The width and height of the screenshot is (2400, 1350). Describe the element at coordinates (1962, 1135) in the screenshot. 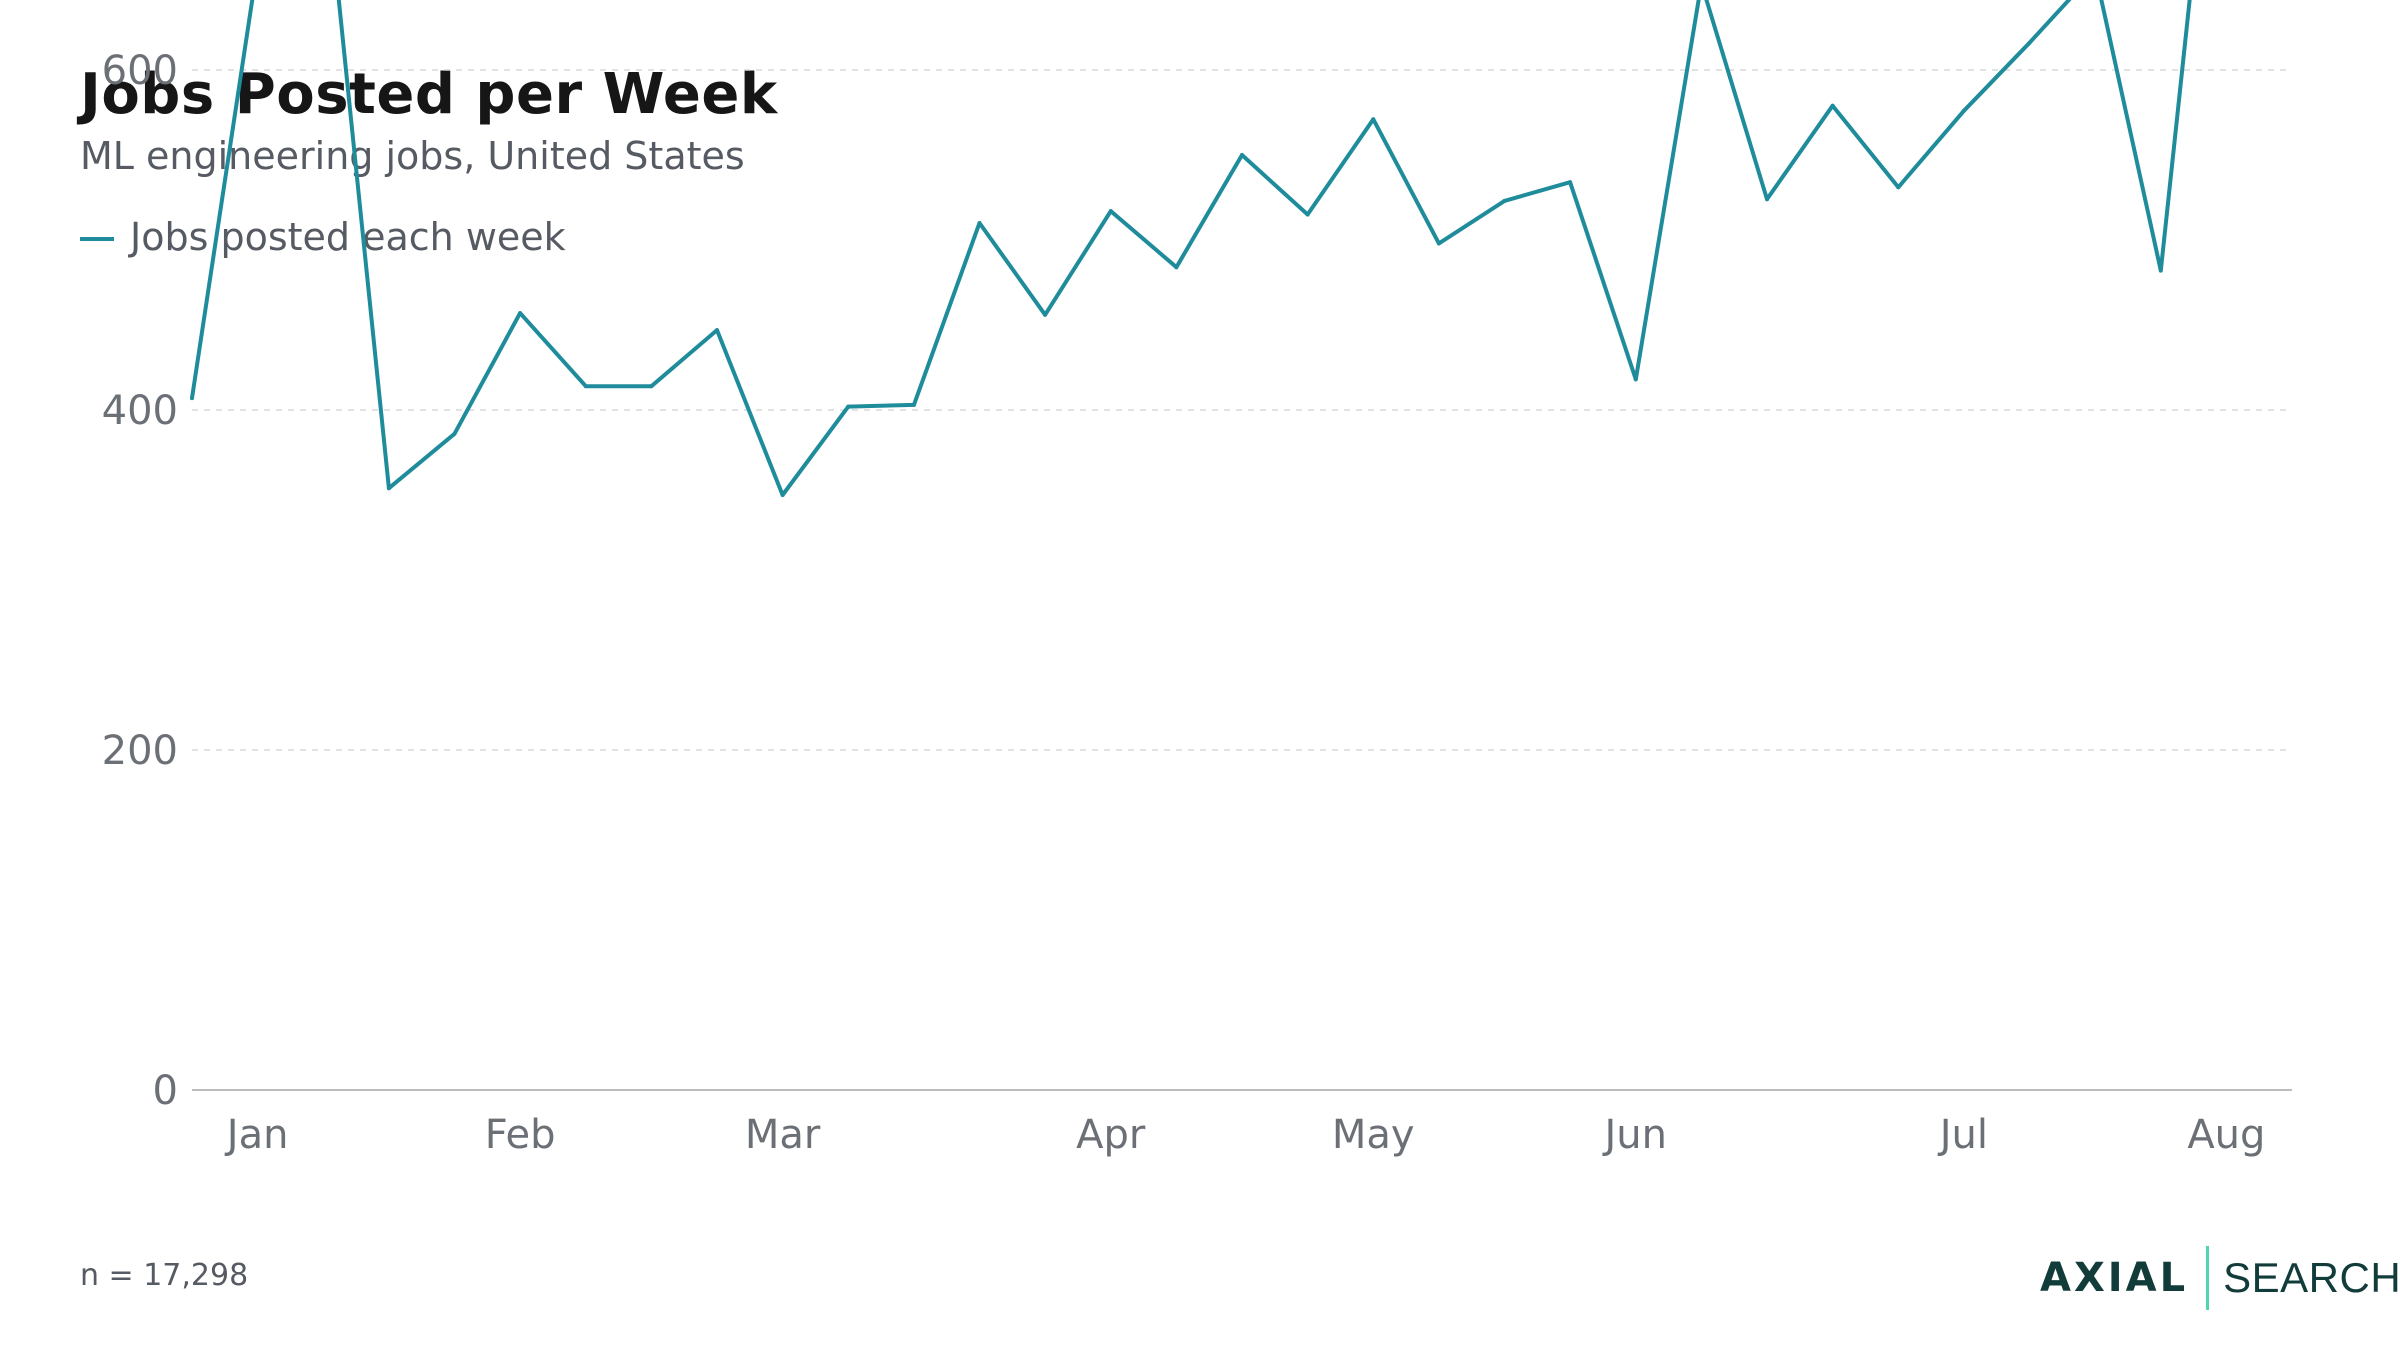

I see `x-tick-label: Jul` at that location.